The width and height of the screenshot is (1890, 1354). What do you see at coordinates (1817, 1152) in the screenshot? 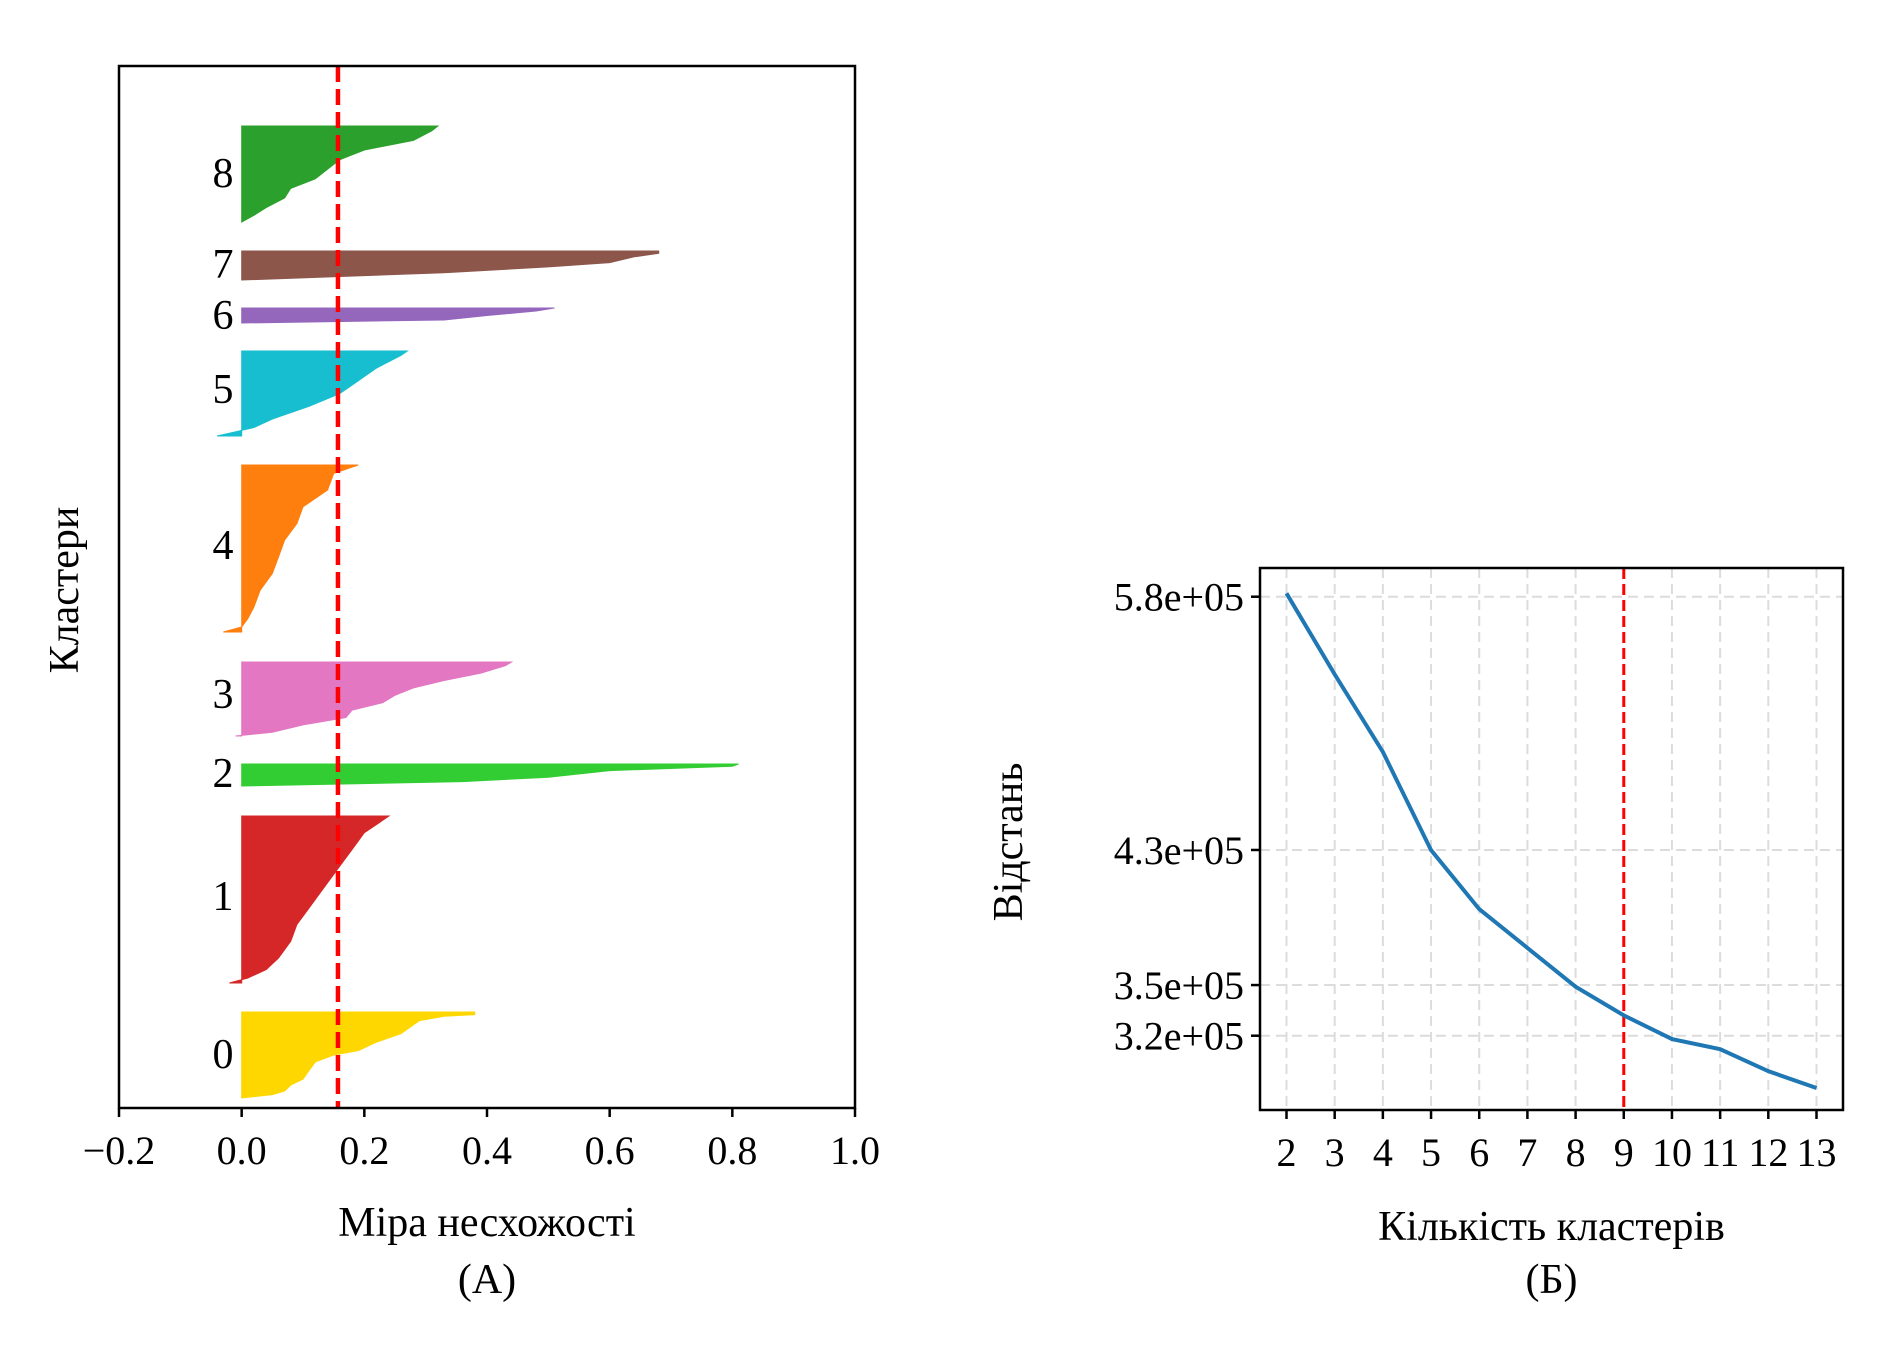
I see `elbow-x-tick-label: 13` at bounding box center [1817, 1152].